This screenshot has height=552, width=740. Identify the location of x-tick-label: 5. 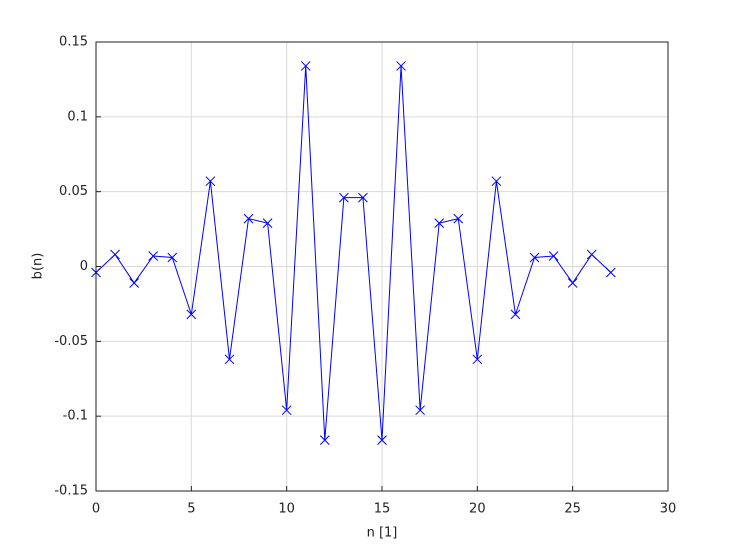
(191, 509).